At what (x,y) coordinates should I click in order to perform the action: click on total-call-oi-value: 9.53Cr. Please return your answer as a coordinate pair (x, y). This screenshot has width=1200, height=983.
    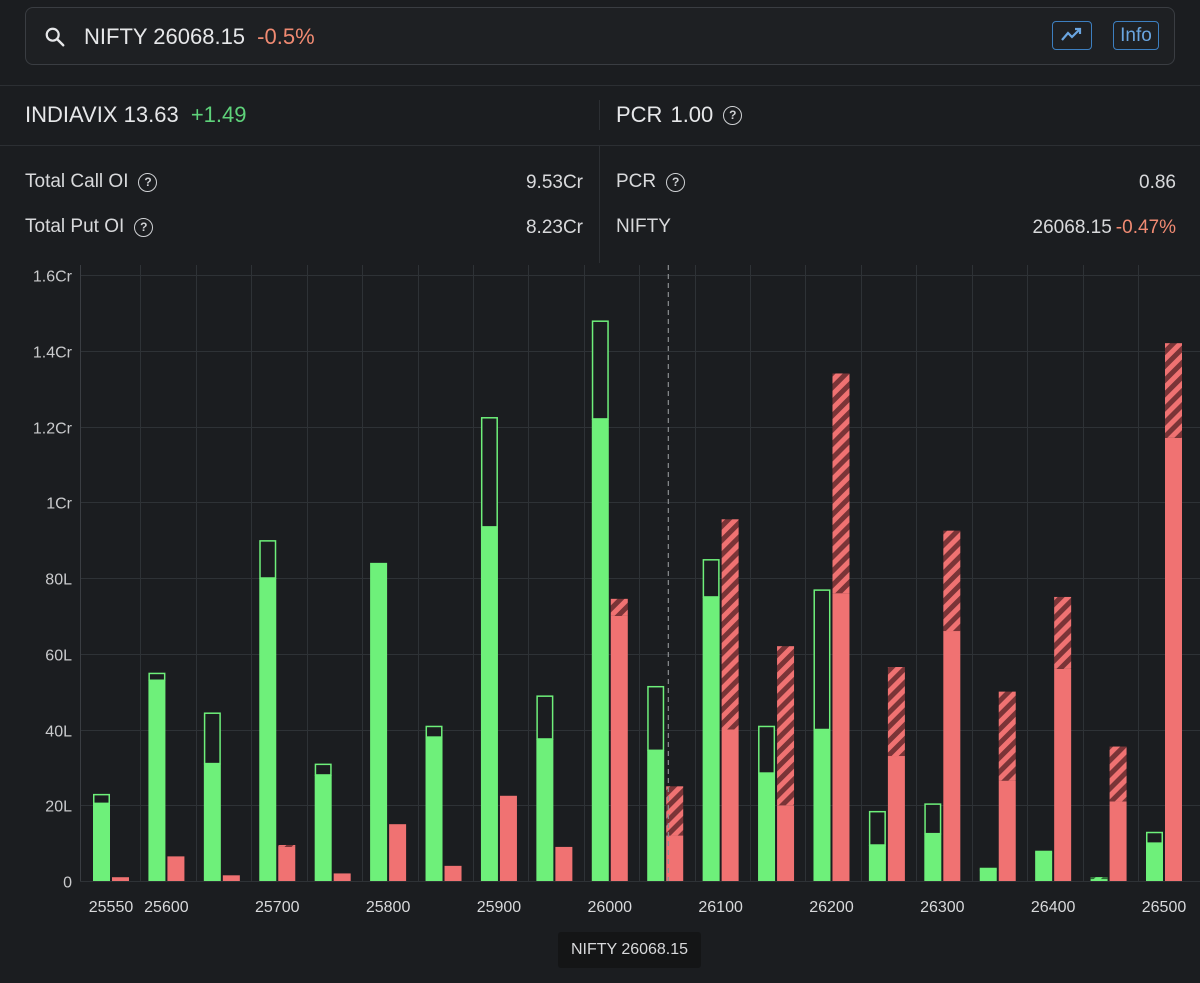
    Looking at the image, I should click on (554, 182).